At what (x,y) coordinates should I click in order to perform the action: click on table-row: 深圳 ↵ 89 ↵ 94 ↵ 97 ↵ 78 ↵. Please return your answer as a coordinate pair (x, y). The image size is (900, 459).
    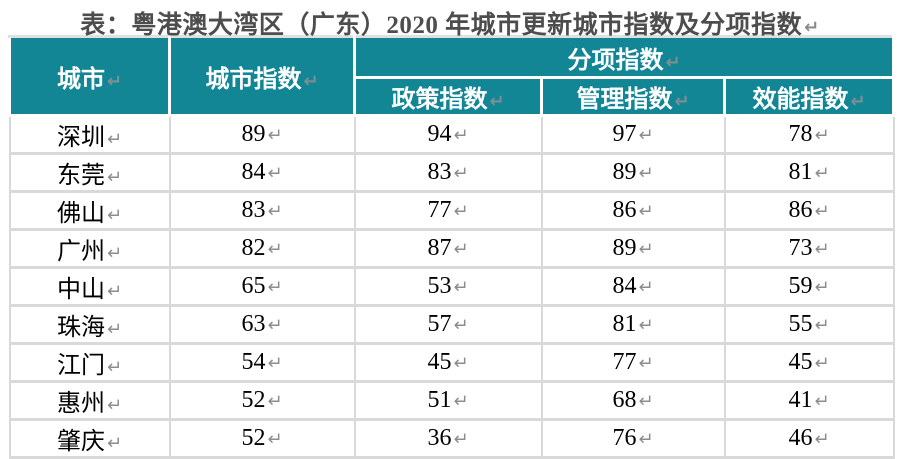
    Looking at the image, I should click on (451, 134).